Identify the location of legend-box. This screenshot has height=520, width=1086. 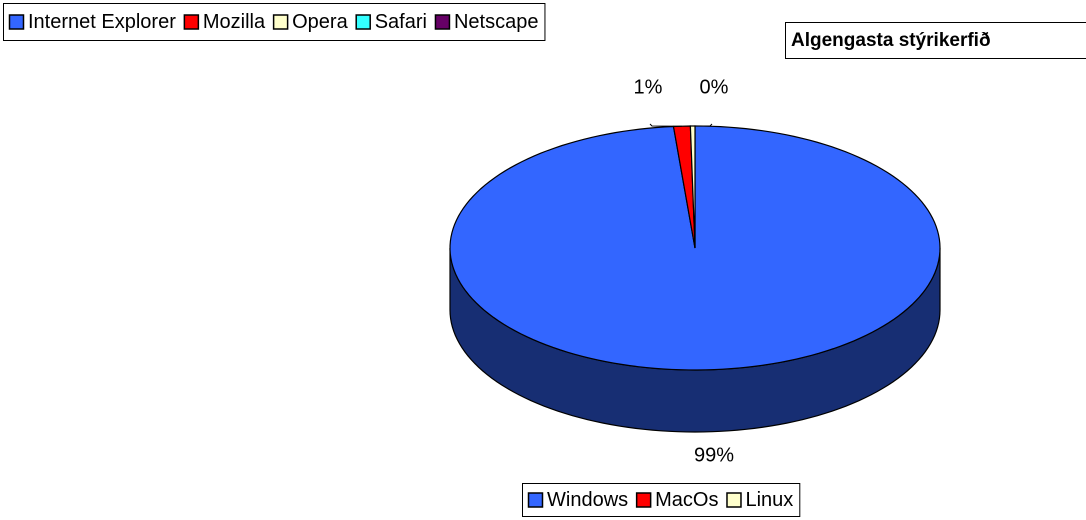
(661, 500).